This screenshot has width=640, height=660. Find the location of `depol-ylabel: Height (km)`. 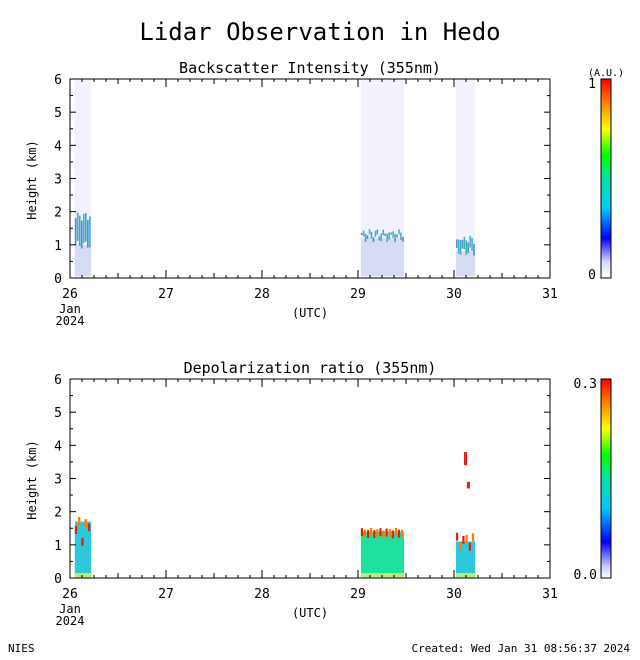

depol-ylabel: Height (km) is located at coordinates (32, 479).